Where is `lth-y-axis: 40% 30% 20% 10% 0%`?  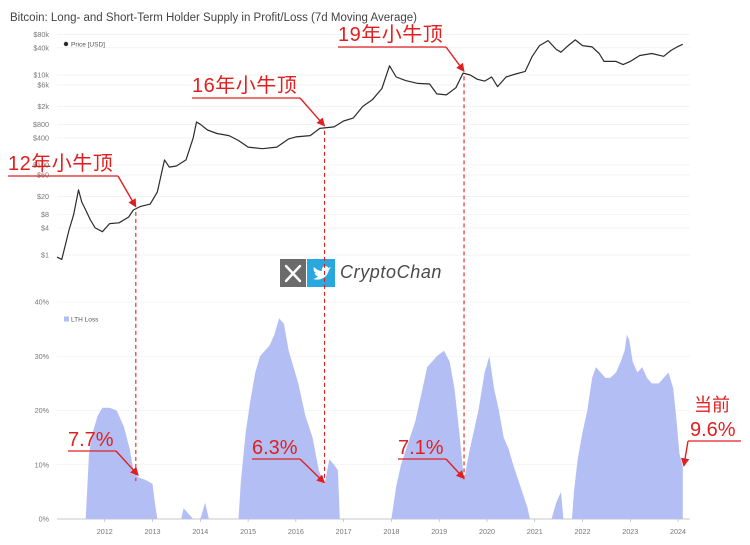 lth-y-axis: 40% 30% 20% 10% 0% is located at coordinates (42, 411).